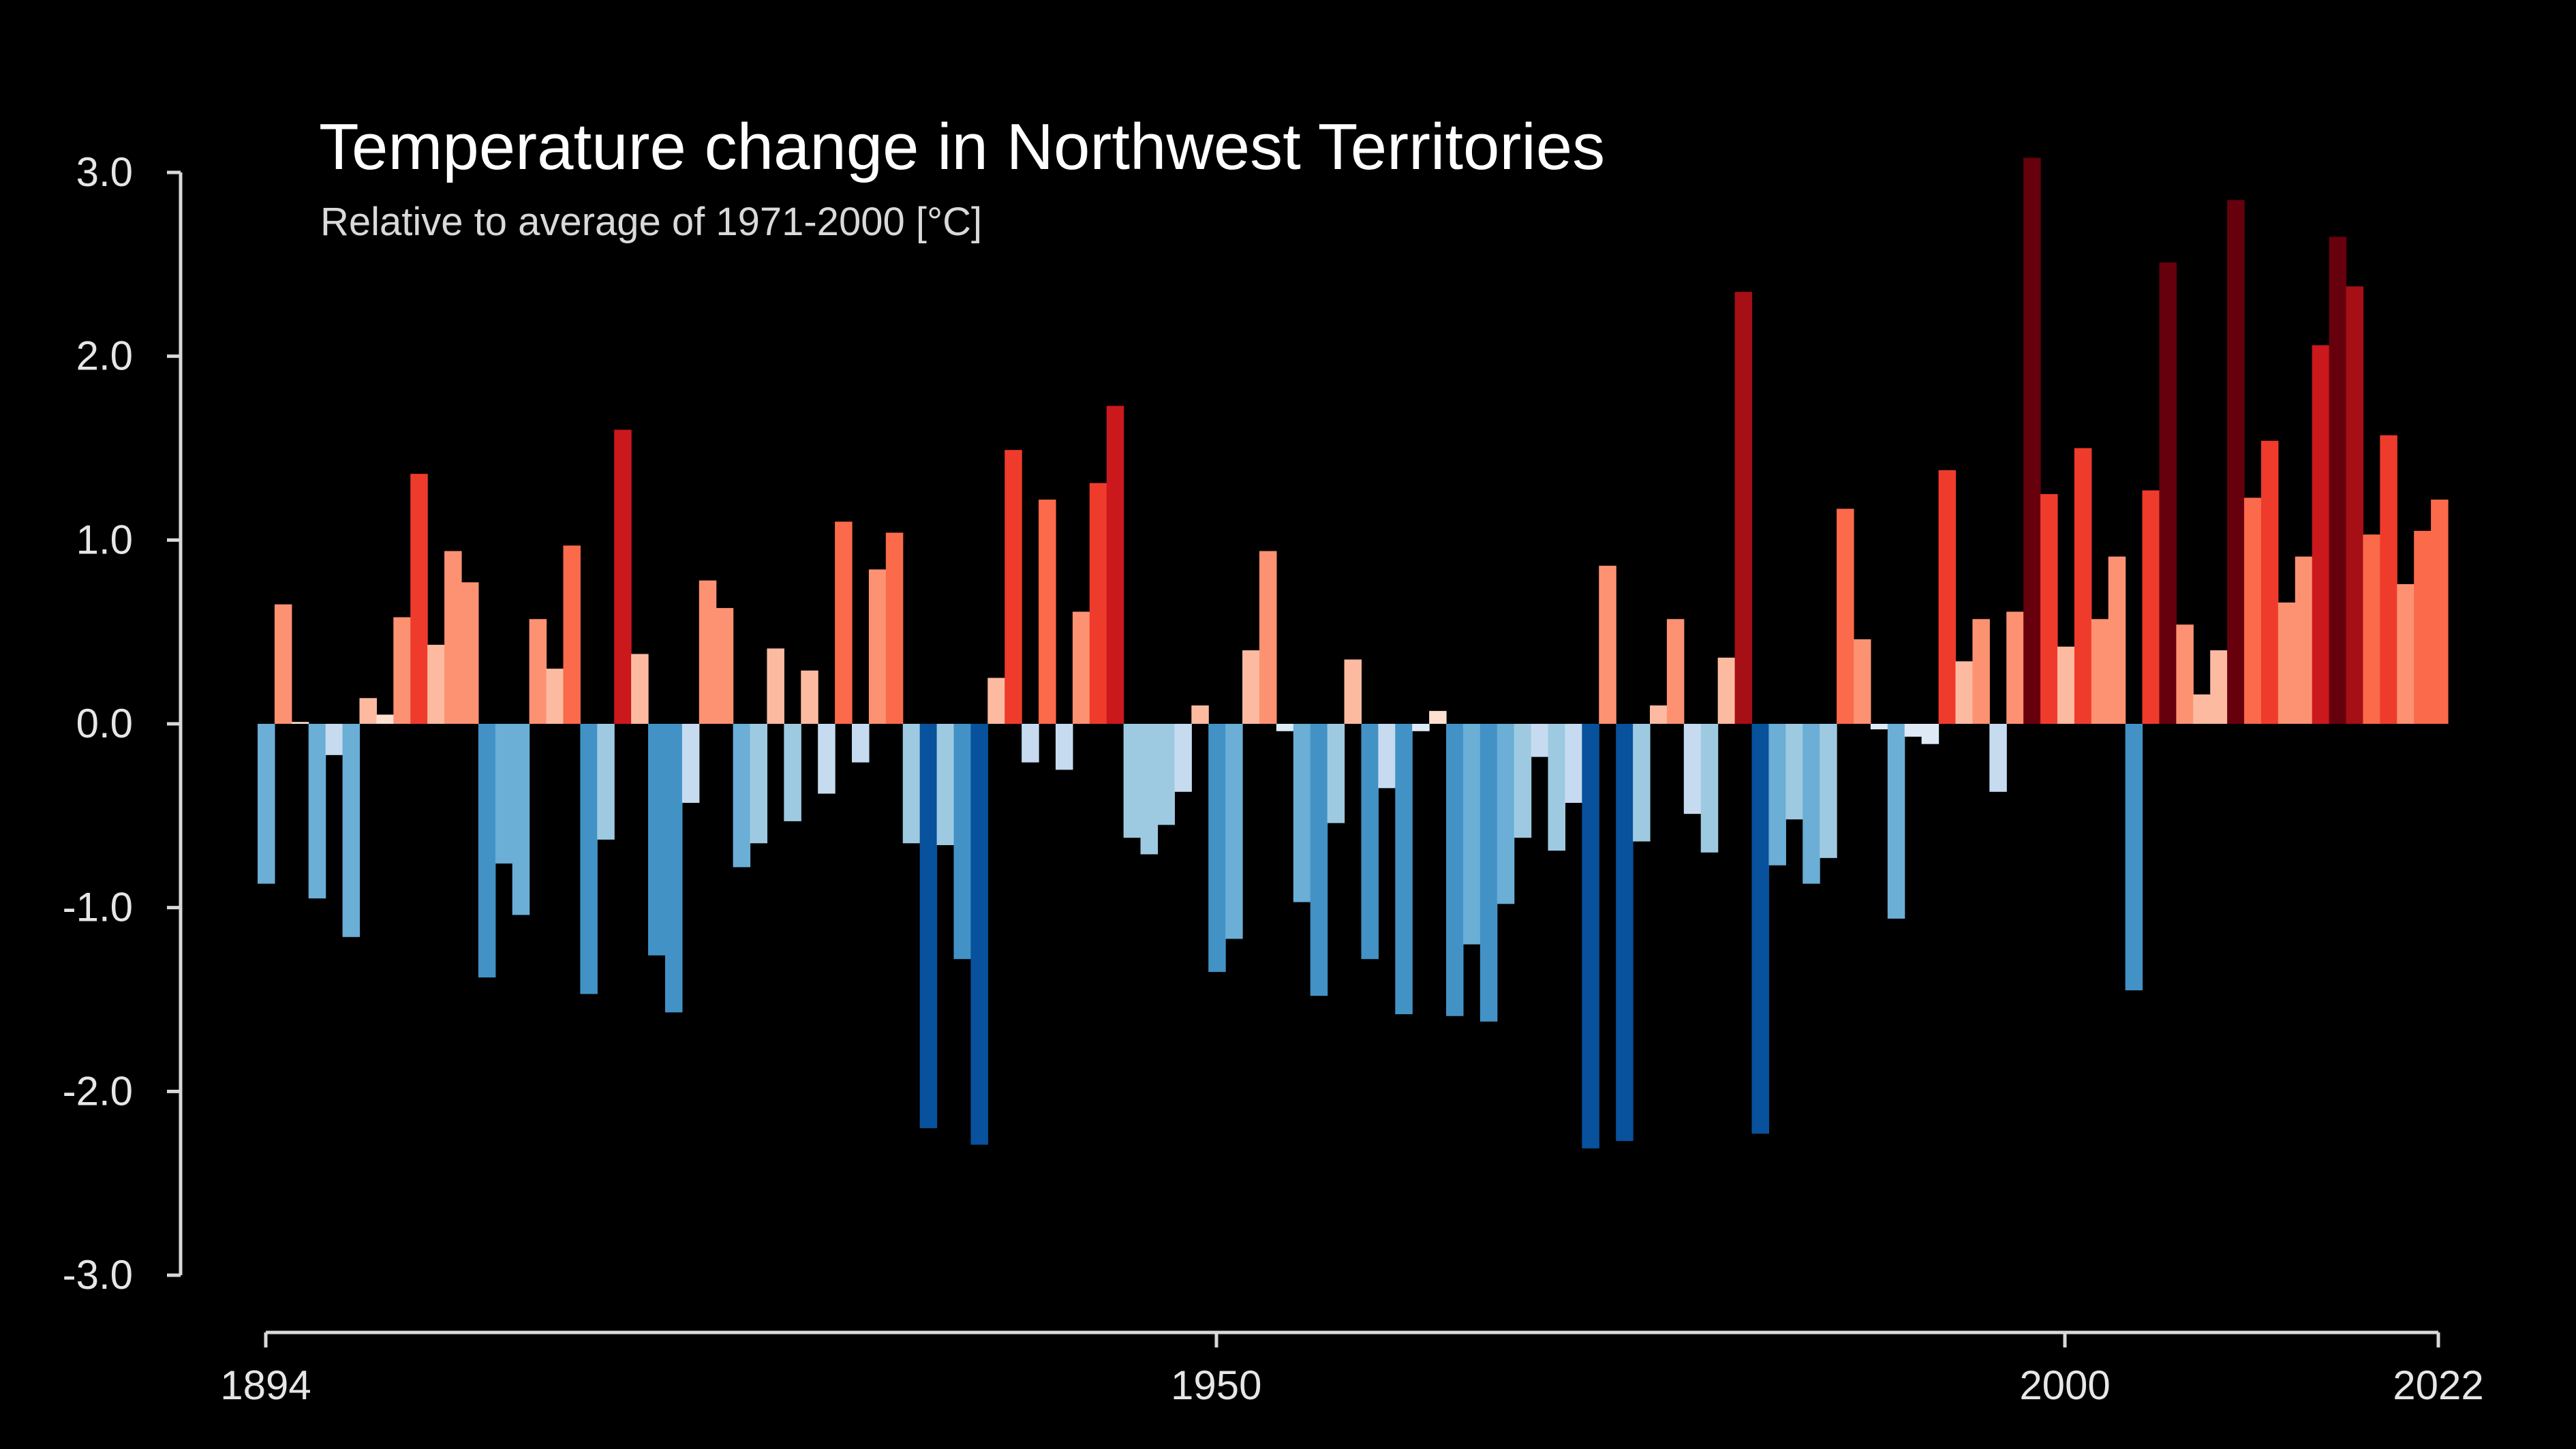 The height and width of the screenshot is (1449, 2576). I want to click on bar-1938, so click(1013, 587).